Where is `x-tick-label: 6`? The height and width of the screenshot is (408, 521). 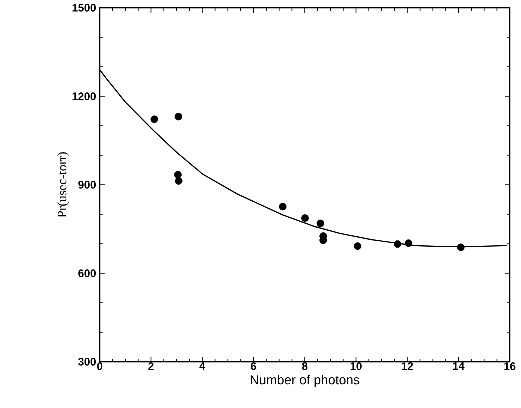
x-tick-label: 6 is located at coordinates (253, 366).